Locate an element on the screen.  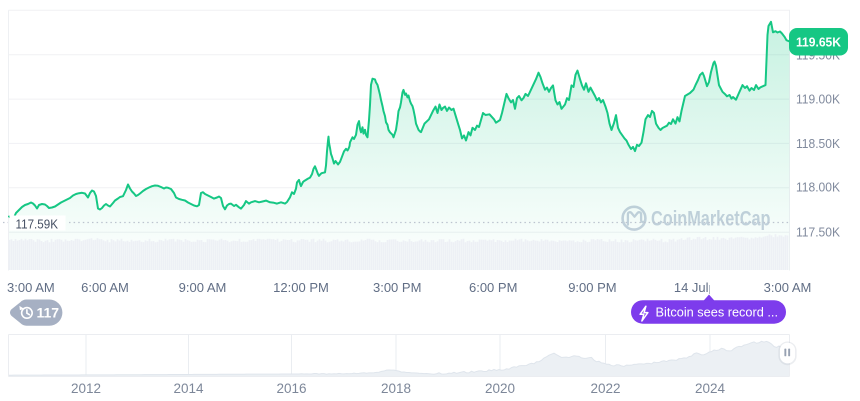
svg-text: 117 is located at coordinates (48, 313).